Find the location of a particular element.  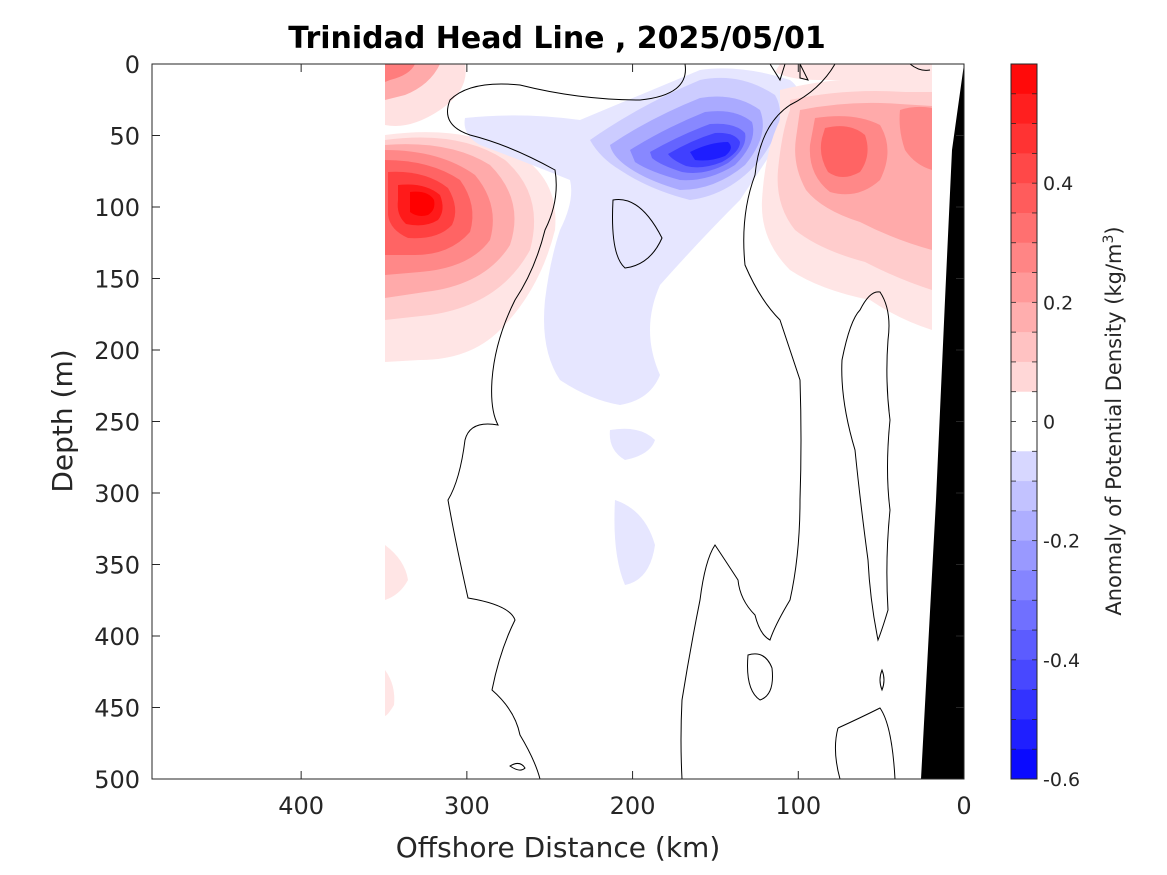

colorbar-tick-label: 0.2 is located at coordinates (1058, 303).